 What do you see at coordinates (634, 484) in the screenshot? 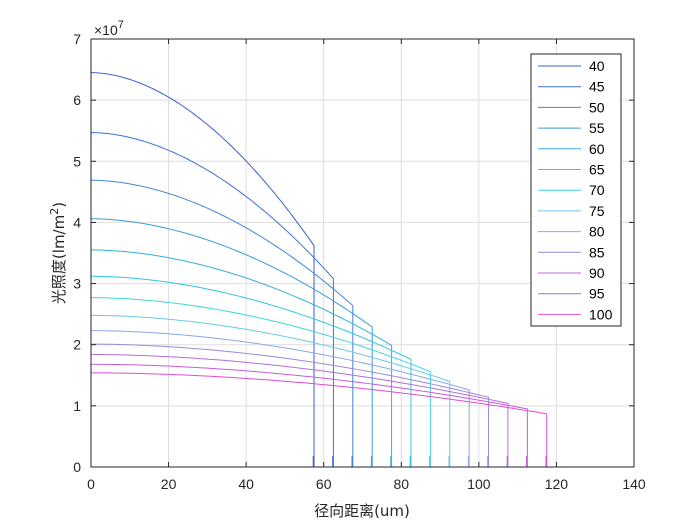
I see `x-tick-label: 140` at bounding box center [634, 484].